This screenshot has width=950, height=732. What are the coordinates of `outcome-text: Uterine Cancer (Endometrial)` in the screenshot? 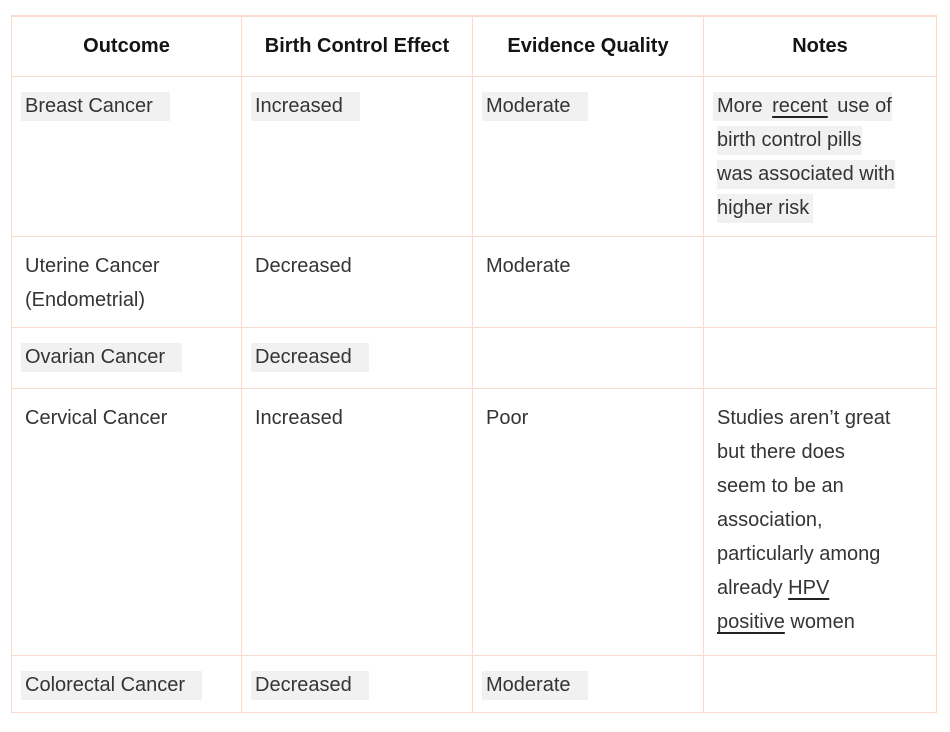 It's located at (92, 283).